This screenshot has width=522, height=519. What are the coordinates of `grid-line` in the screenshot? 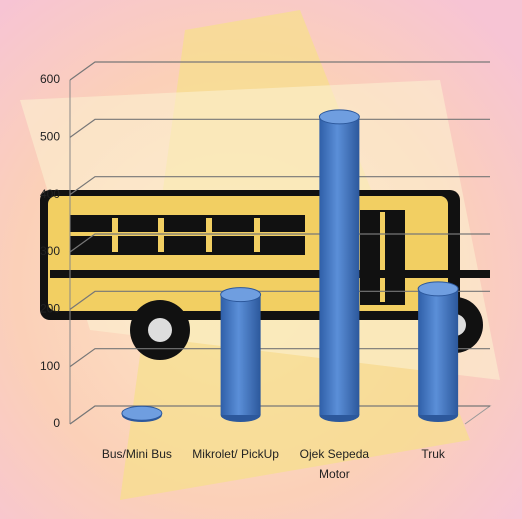 It's located at (279, 71).